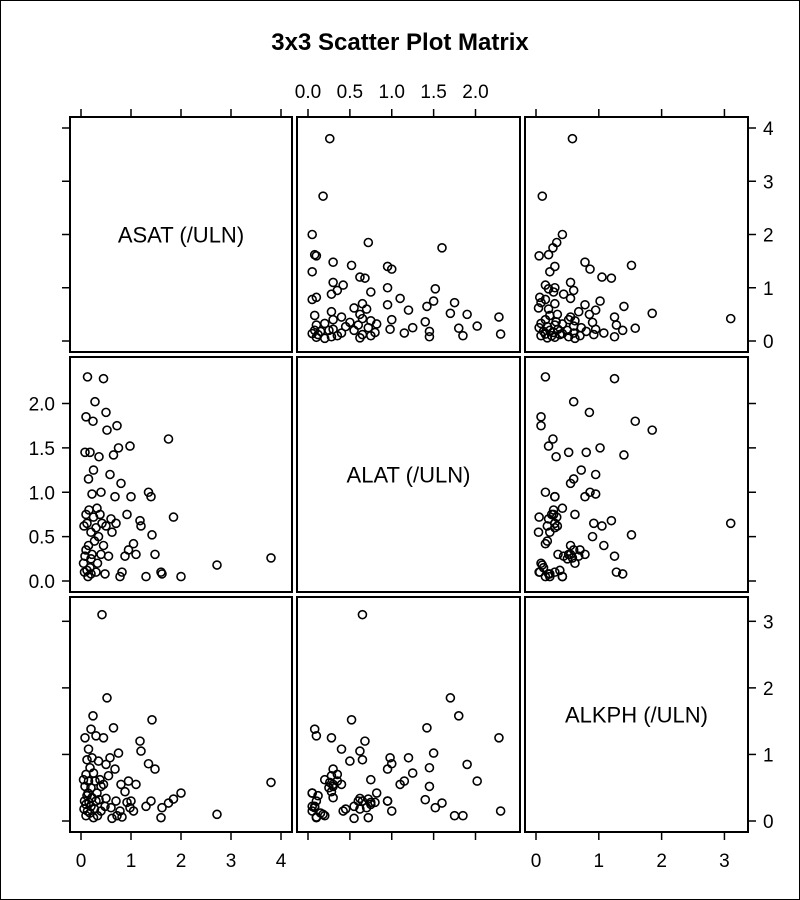 The height and width of the screenshot is (900, 800). What do you see at coordinates (42, 493) in the screenshot?
I see `y-tick-label-left: 1.0` at bounding box center [42, 493].